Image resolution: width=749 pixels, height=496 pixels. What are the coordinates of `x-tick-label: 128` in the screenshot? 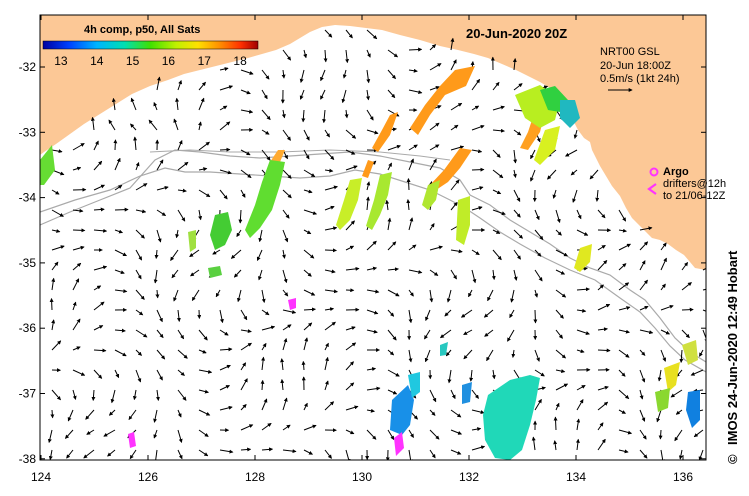 It's located at (255, 477).